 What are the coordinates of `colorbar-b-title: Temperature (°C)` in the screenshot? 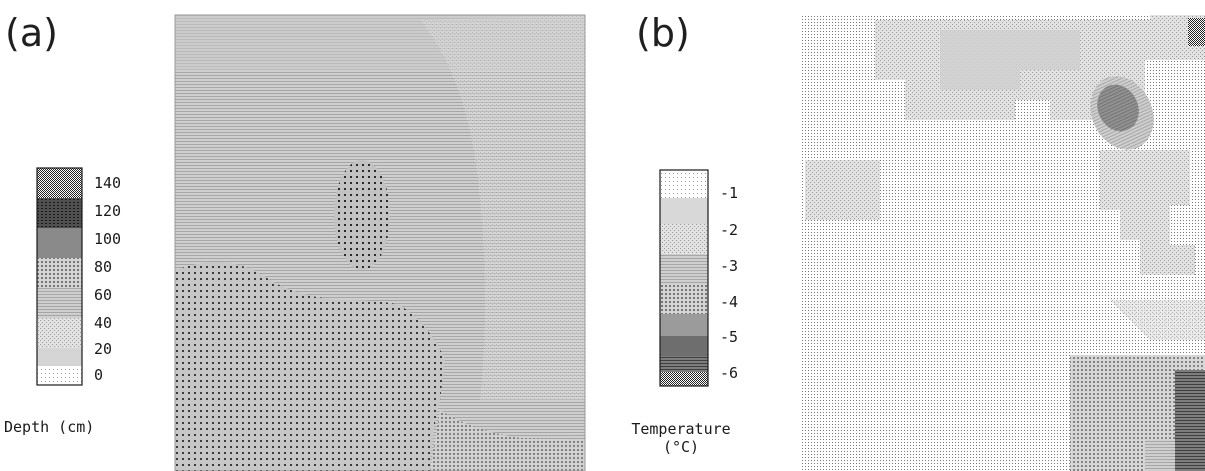 It's located at (681, 438).